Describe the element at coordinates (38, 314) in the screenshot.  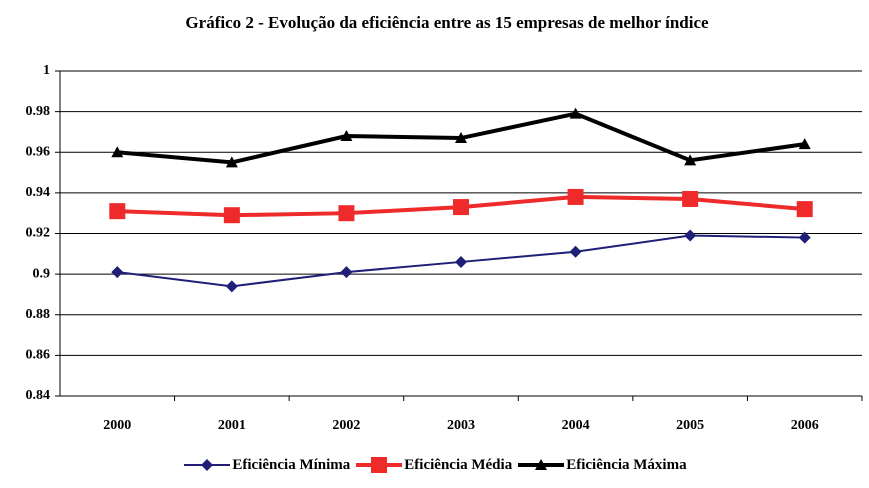
I see `y-tick-label: 0.88` at that location.